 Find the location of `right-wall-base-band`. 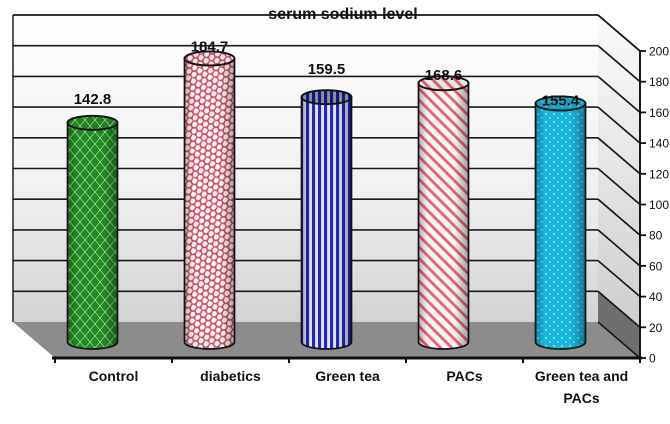

right-wall-base-band is located at coordinates (619, 324).